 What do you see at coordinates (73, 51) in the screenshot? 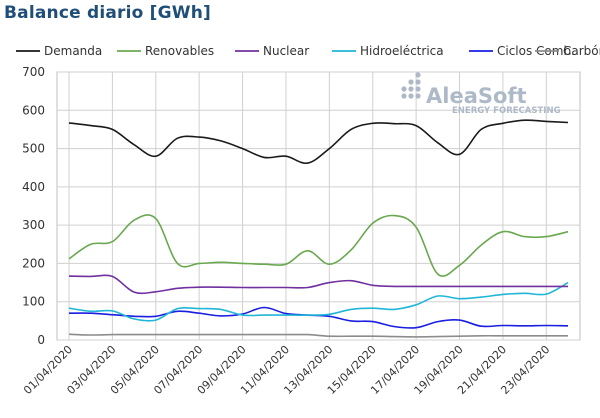
I see `legend-label-demanda: Demanda` at bounding box center [73, 51].